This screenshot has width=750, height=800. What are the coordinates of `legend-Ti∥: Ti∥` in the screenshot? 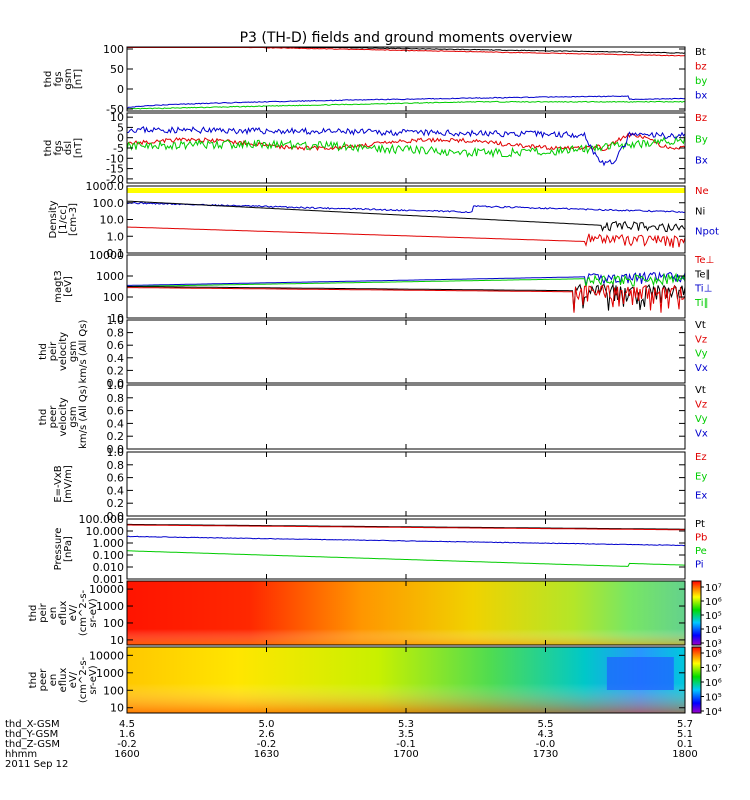 It's located at (701, 303).